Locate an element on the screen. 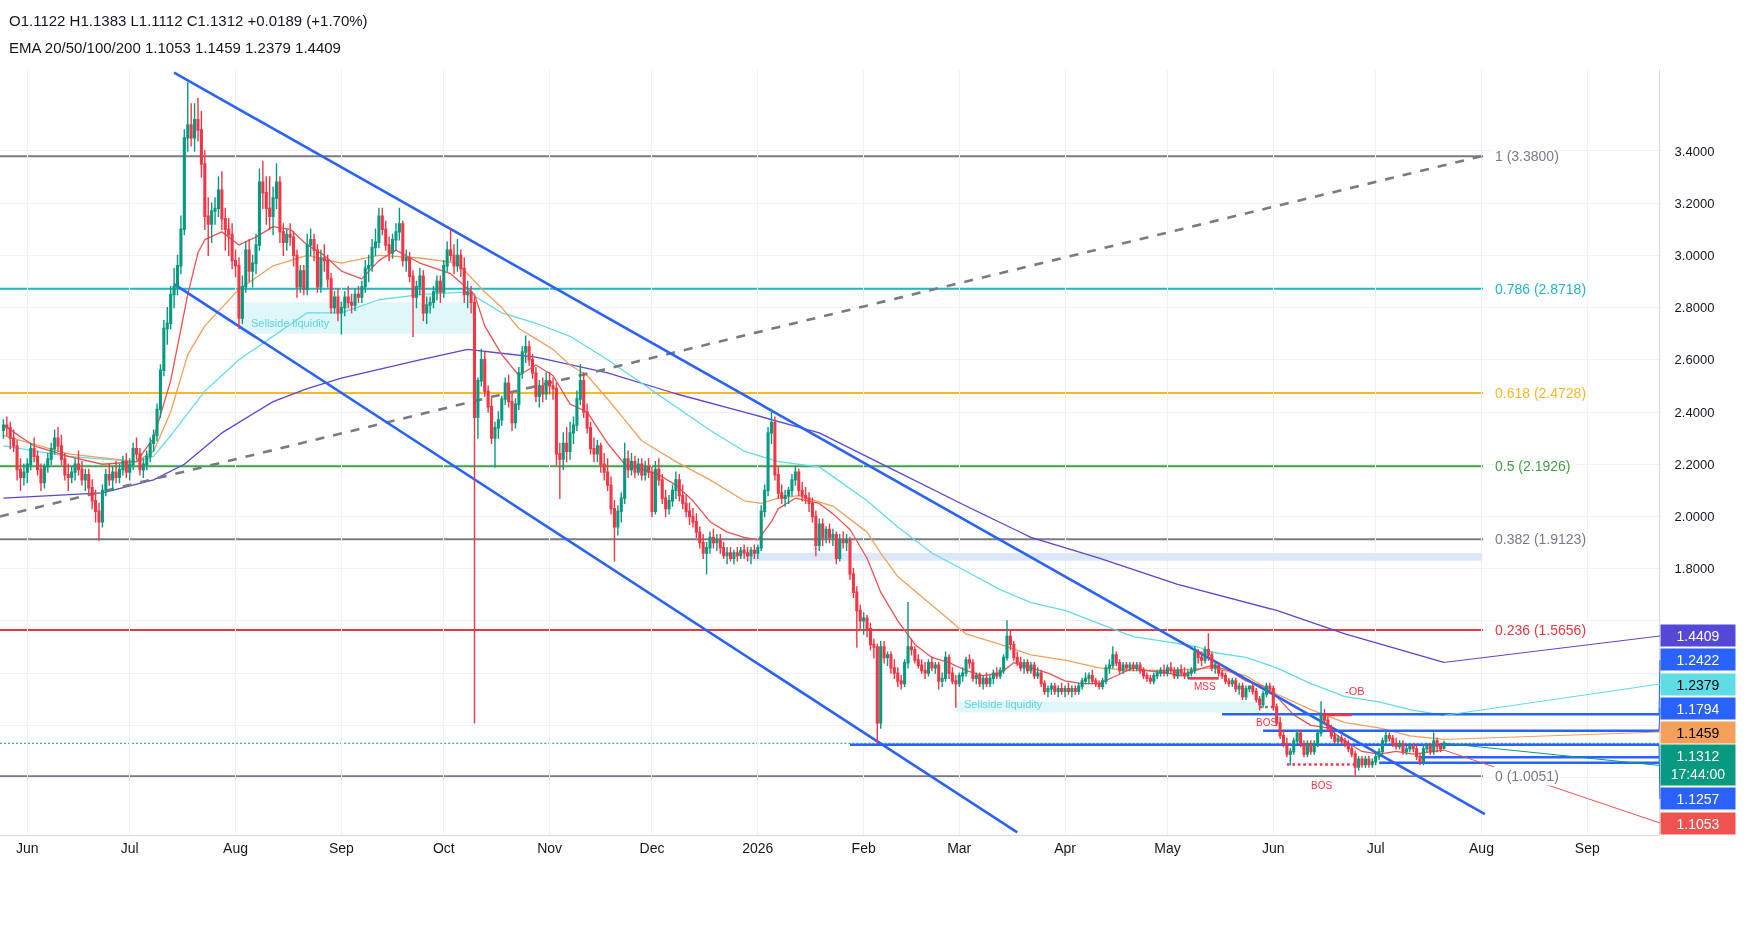 This screenshot has width=1758, height=934. y-tick-label: 2.2000 is located at coordinates (1694, 464).